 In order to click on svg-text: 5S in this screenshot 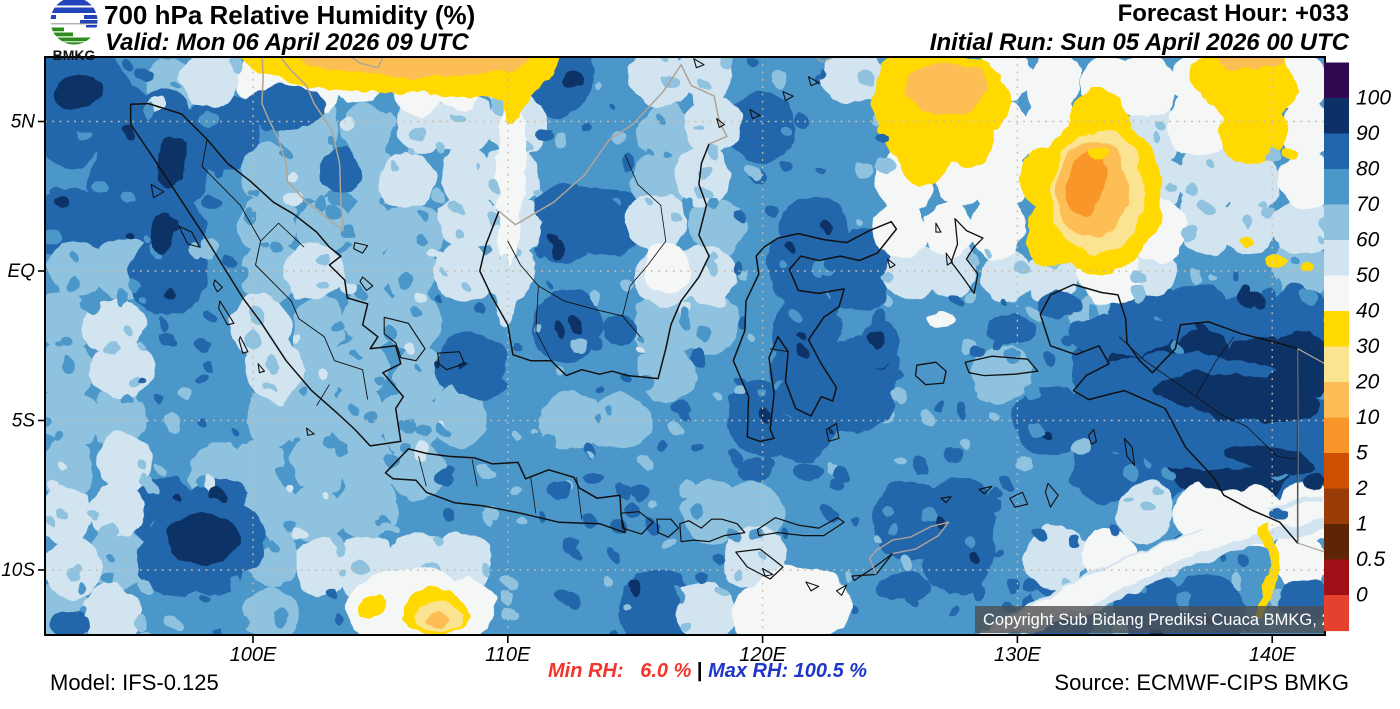, I will do `click(24, 421)`.